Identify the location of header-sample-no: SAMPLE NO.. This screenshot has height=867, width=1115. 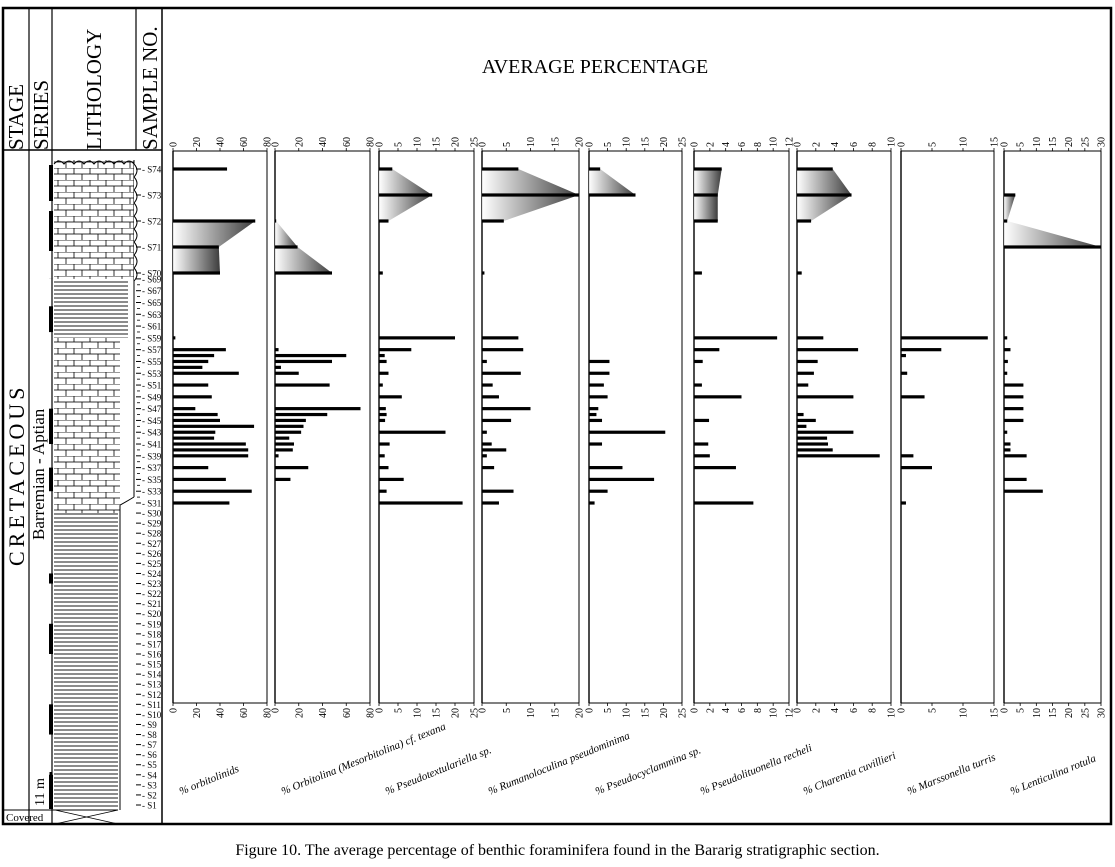
(150, 88).